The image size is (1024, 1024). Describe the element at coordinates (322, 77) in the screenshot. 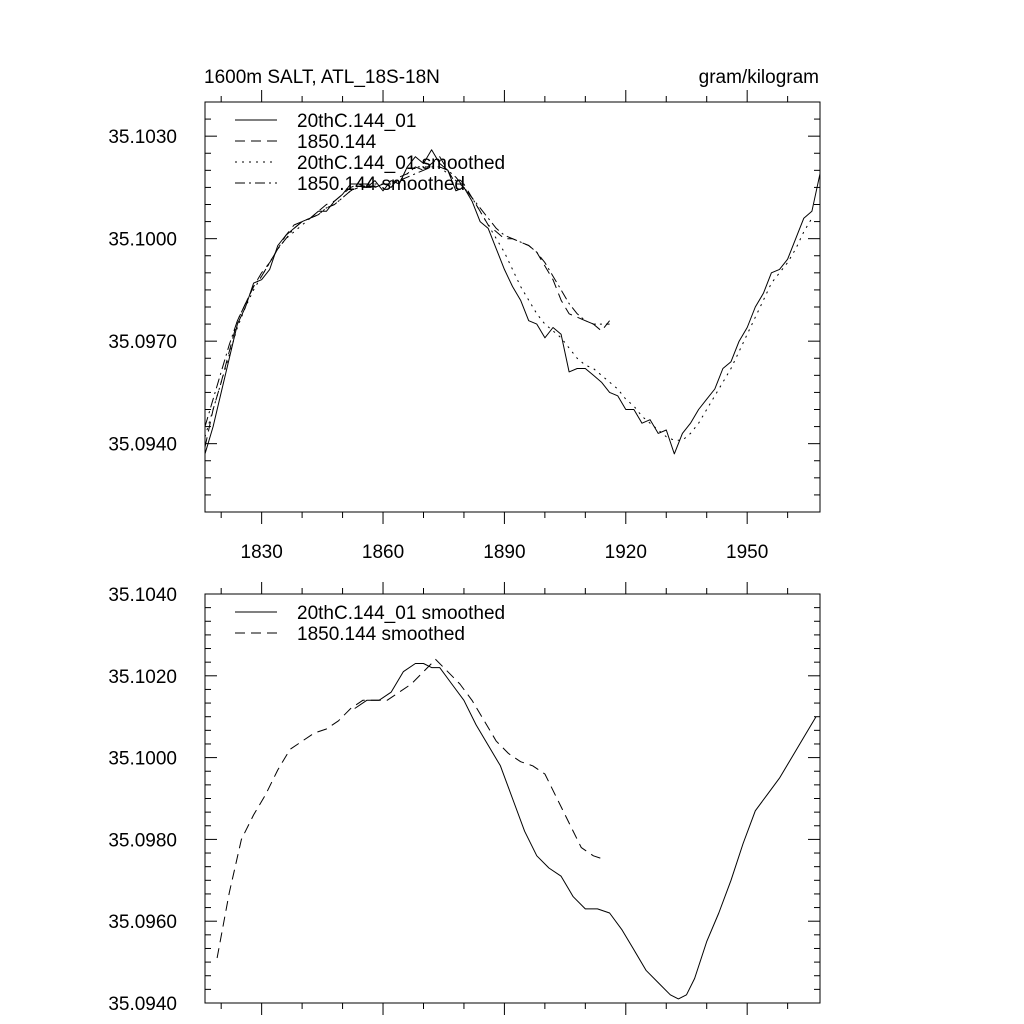

I see `top-panel-title: 1600m SALT, ATL_18S-18N` at that location.